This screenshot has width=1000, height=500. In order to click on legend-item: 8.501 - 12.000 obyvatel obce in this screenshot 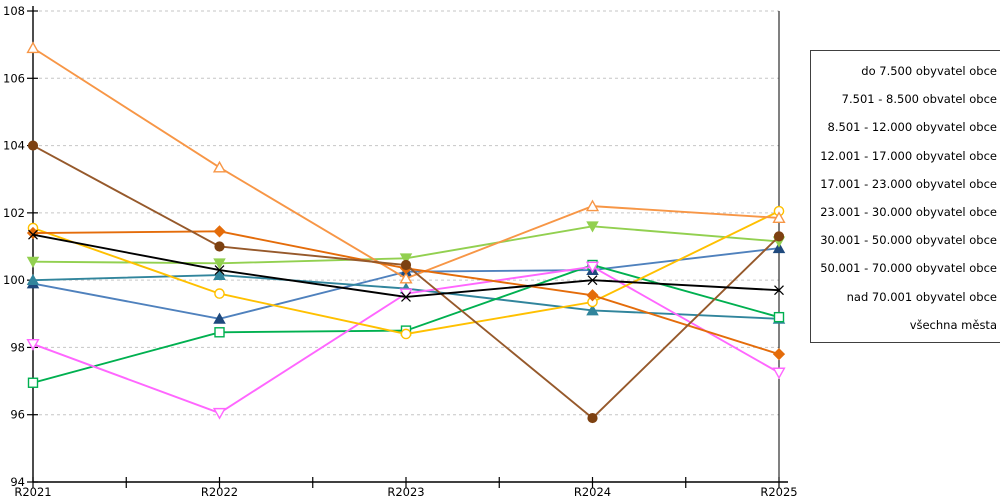, I will do `click(912, 127)`.